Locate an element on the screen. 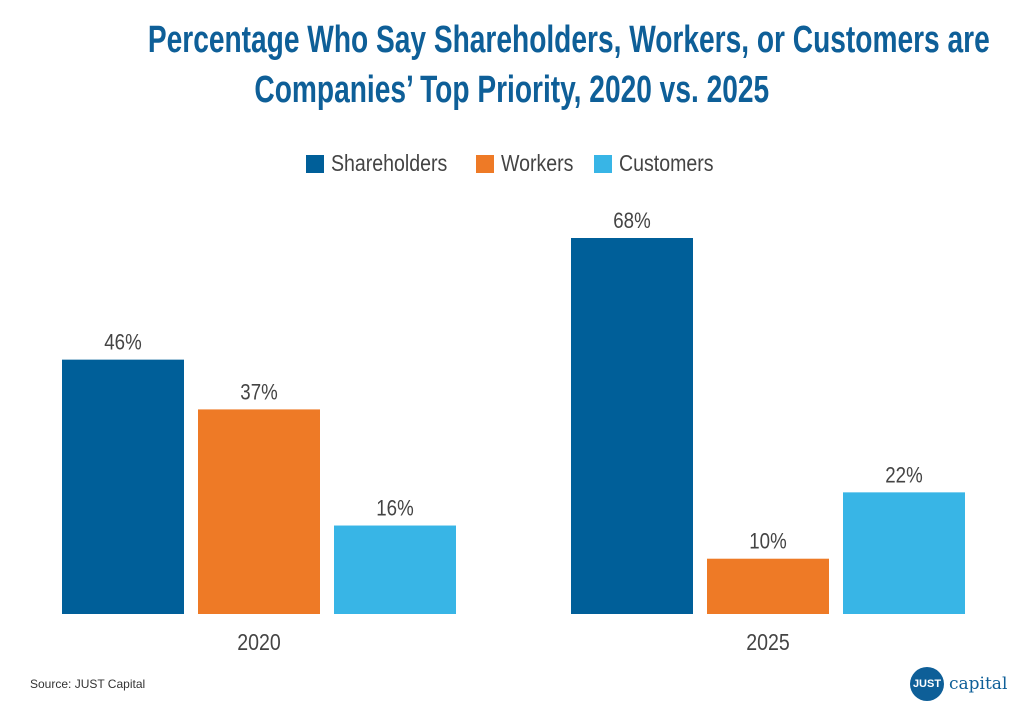  data-label: 68% is located at coordinates (631, 222).